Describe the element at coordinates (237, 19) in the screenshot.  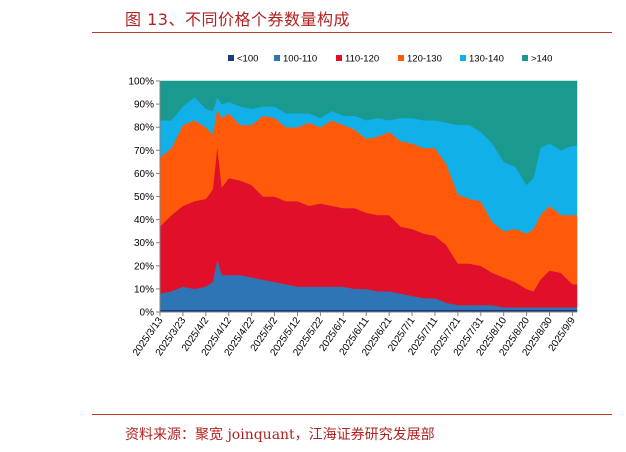
I see `figure-title: 图 13、不同价格个券数量构成` at that location.